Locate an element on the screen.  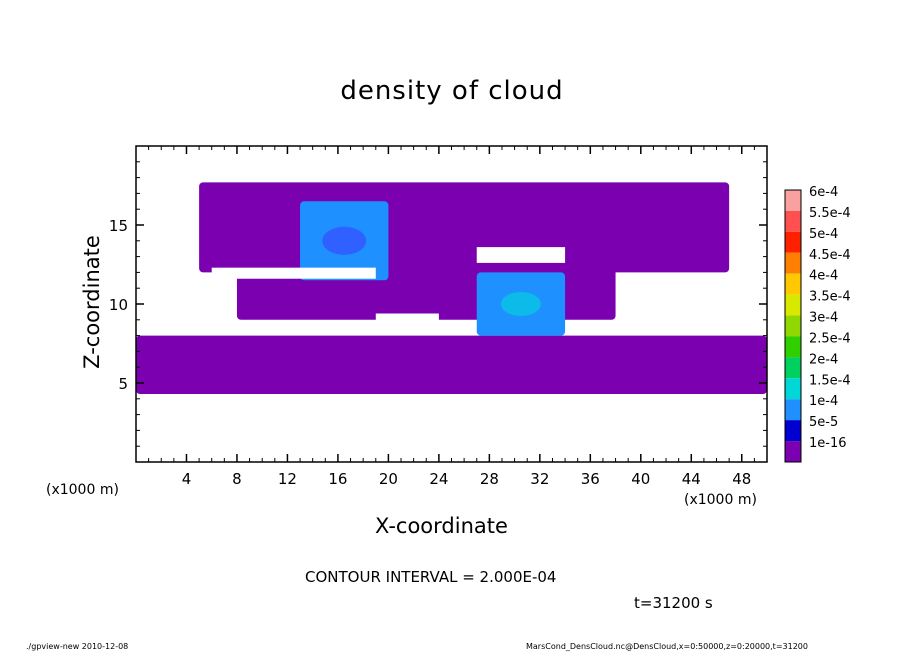
y-tick-label-2: 15 is located at coordinates (118, 226).